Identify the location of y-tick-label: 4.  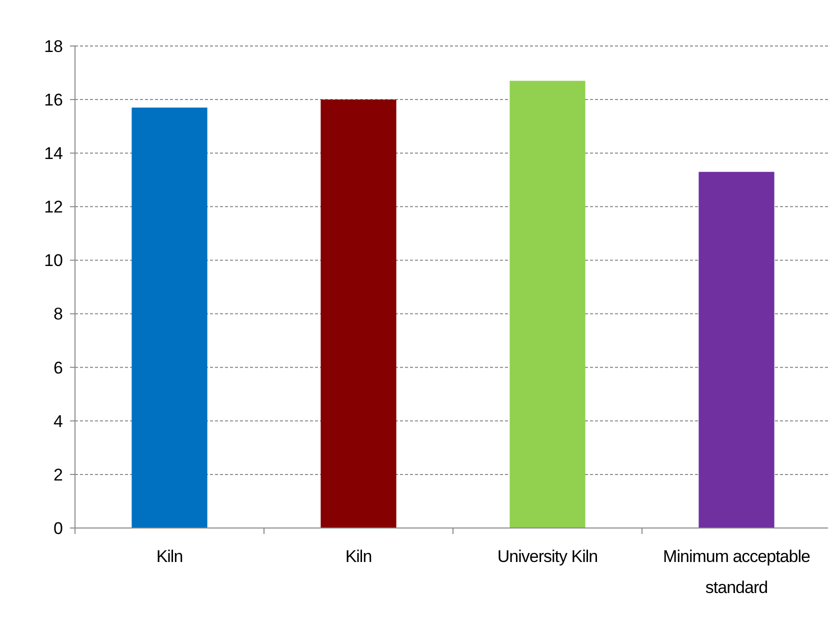
(58, 421).